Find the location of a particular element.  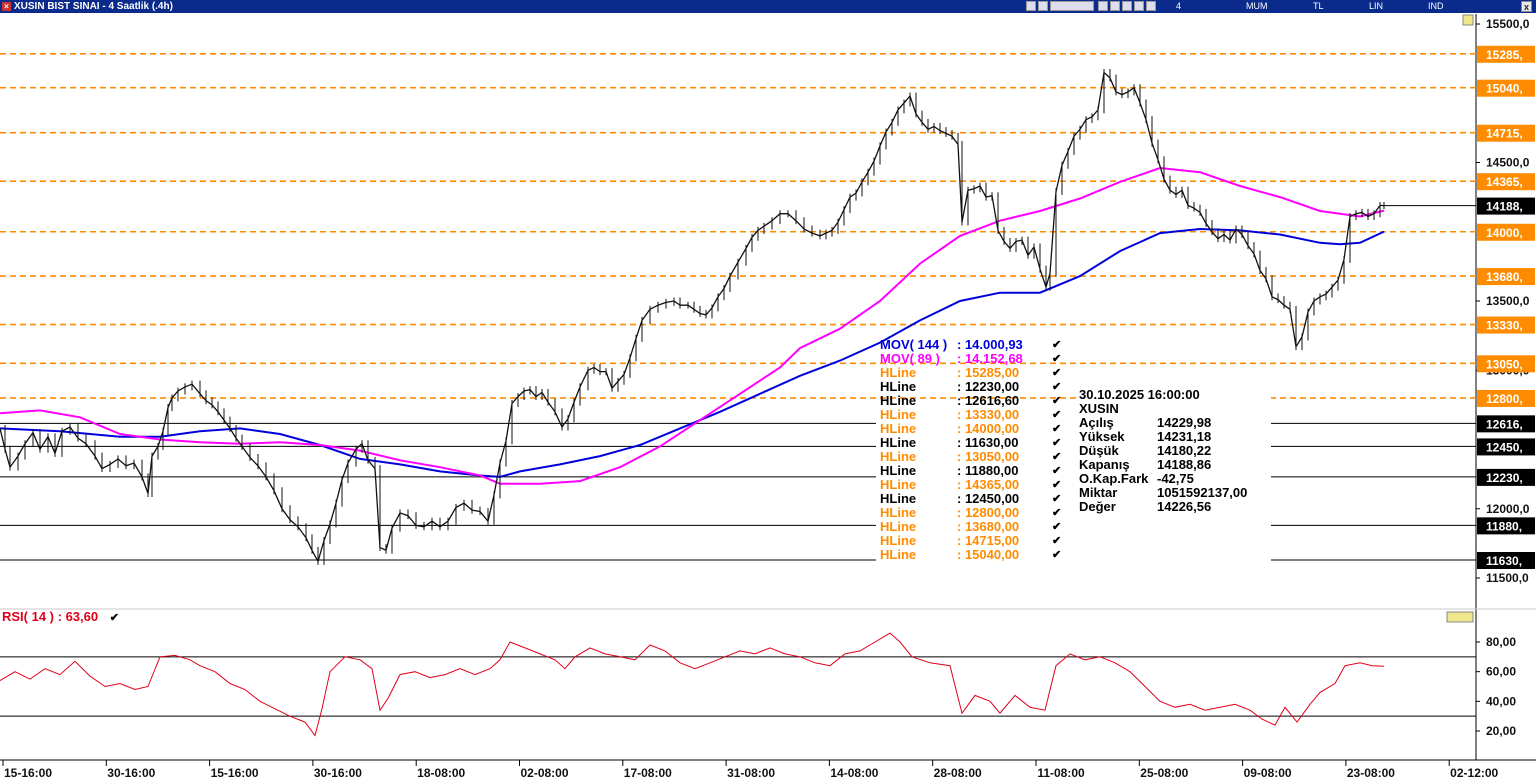

info-symbol: XUSIN is located at coordinates (1099, 408).